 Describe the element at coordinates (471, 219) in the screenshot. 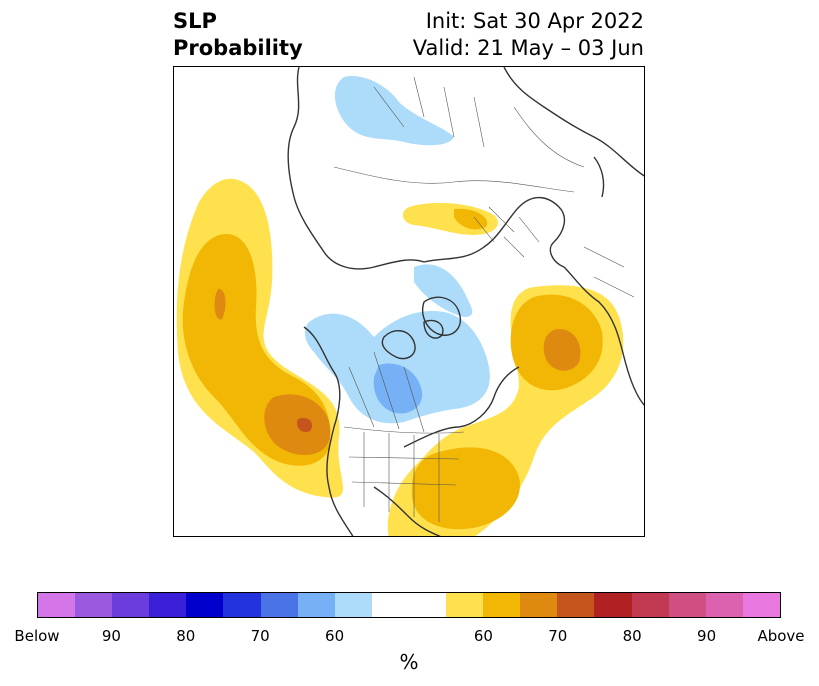

I see `above-mid-europe` at that location.